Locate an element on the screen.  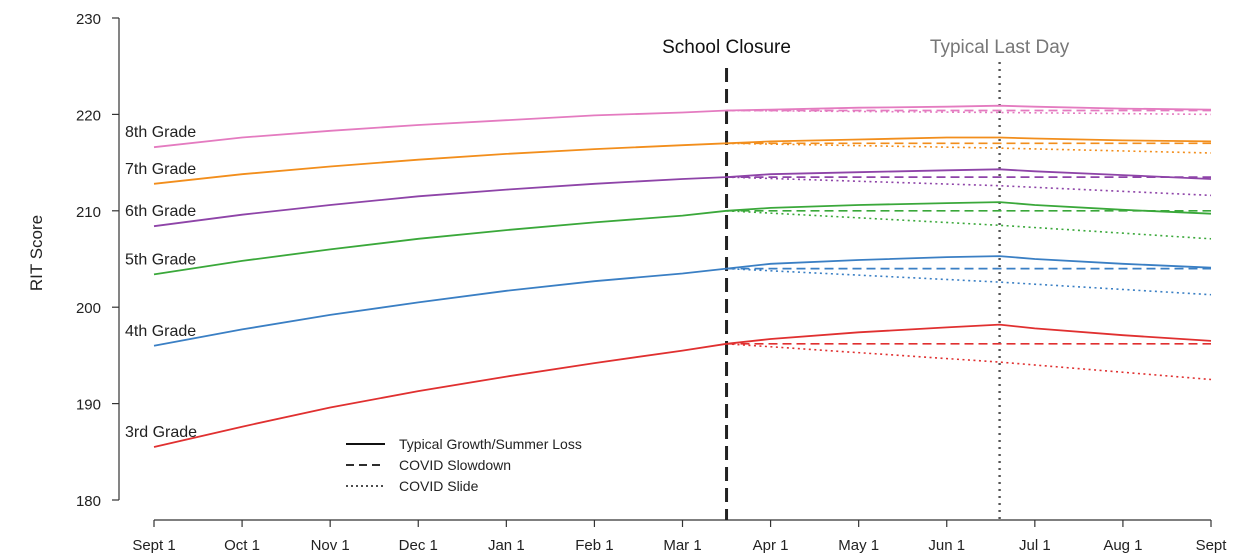
x-tick-label-9: Jun 1 is located at coordinates (946, 545).